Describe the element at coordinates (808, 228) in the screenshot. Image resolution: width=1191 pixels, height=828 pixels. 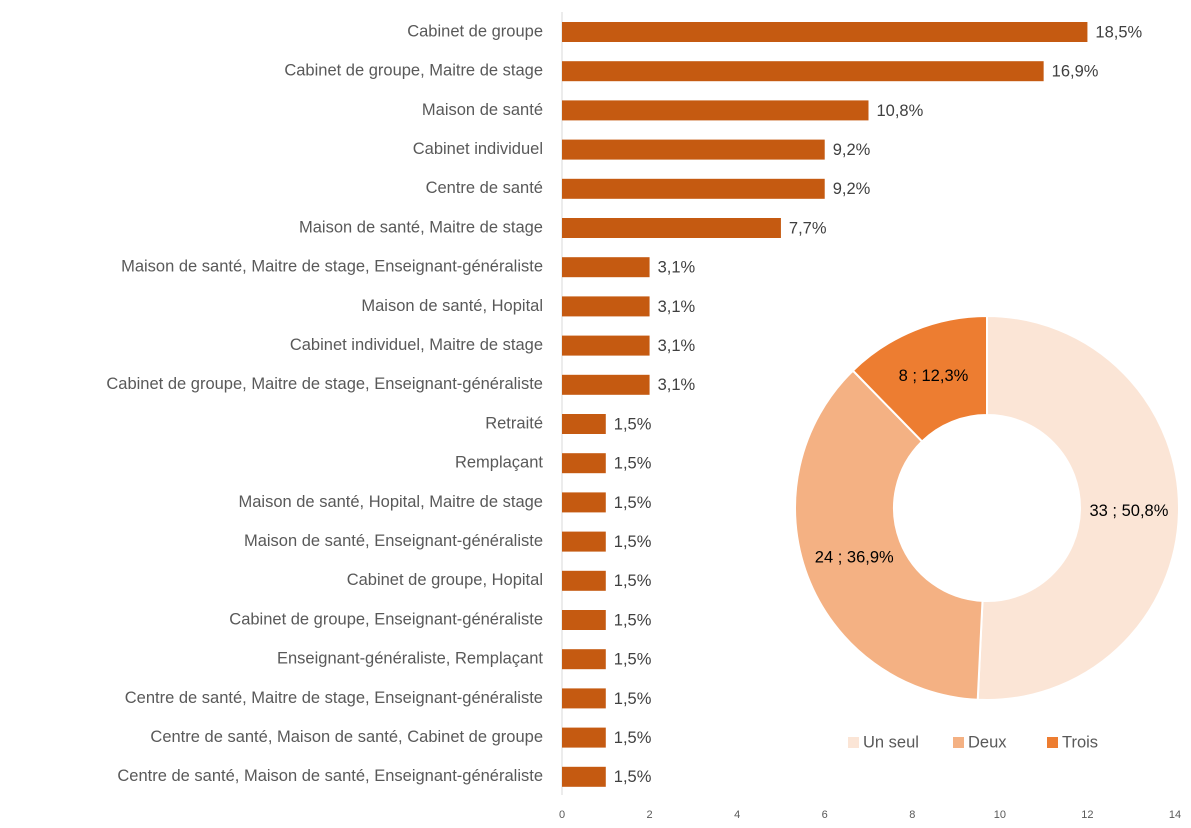
I see `data-label: 7,7%` at that location.